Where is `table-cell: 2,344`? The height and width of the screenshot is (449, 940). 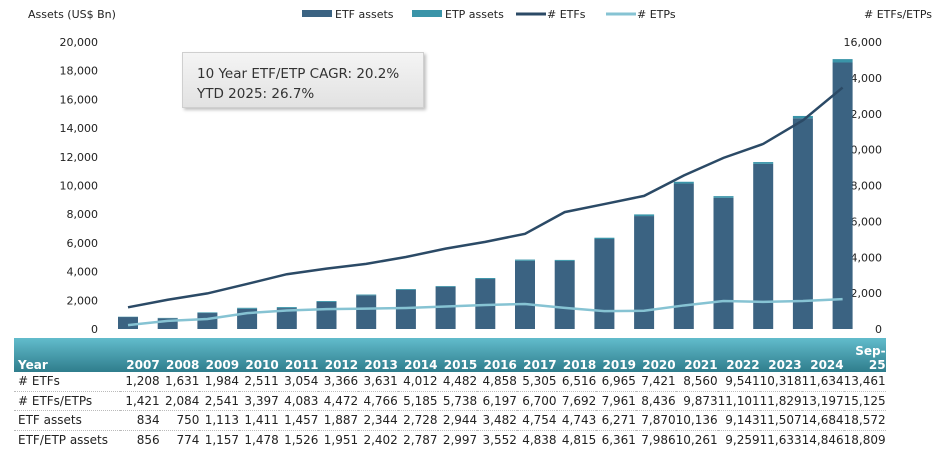 table-cell: 2,344 is located at coordinates (378, 420).